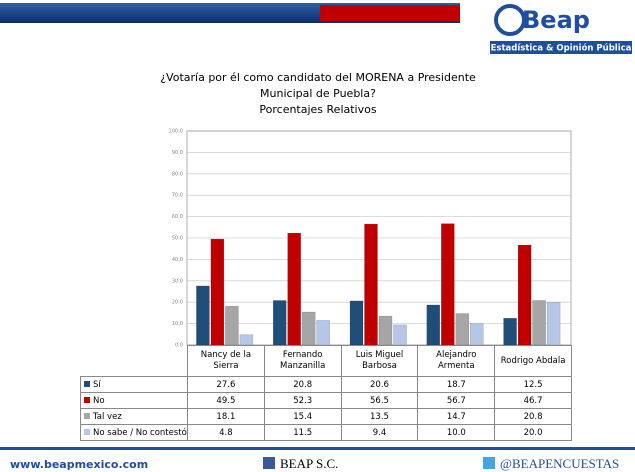  What do you see at coordinates (177, 303) in the screenshot?
I see `y-tick-label: 20.0` at bounding box center [177, 303].